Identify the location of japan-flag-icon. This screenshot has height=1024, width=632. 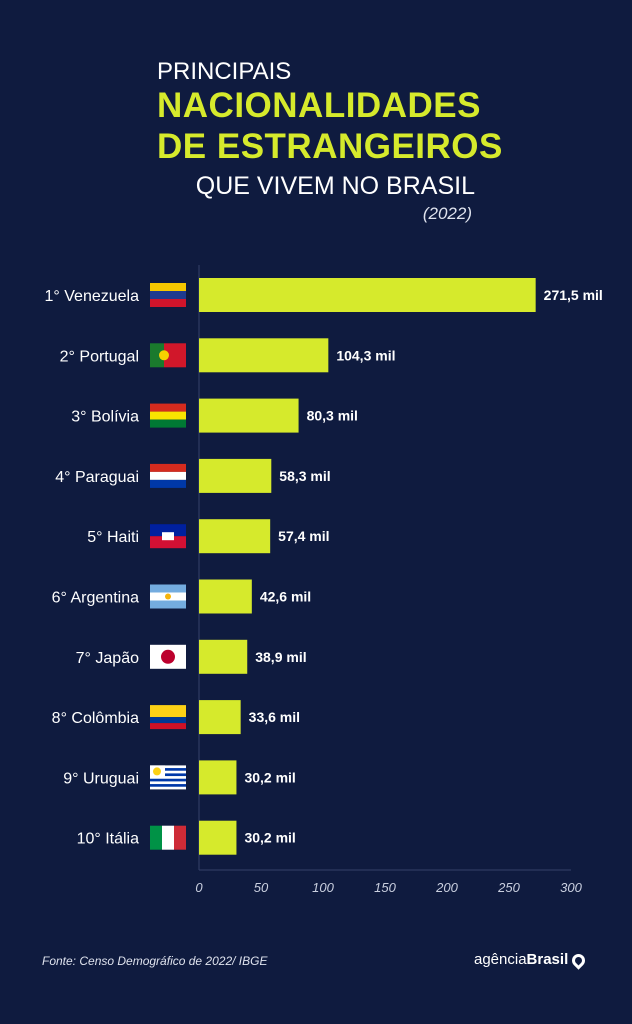
(168, 656).